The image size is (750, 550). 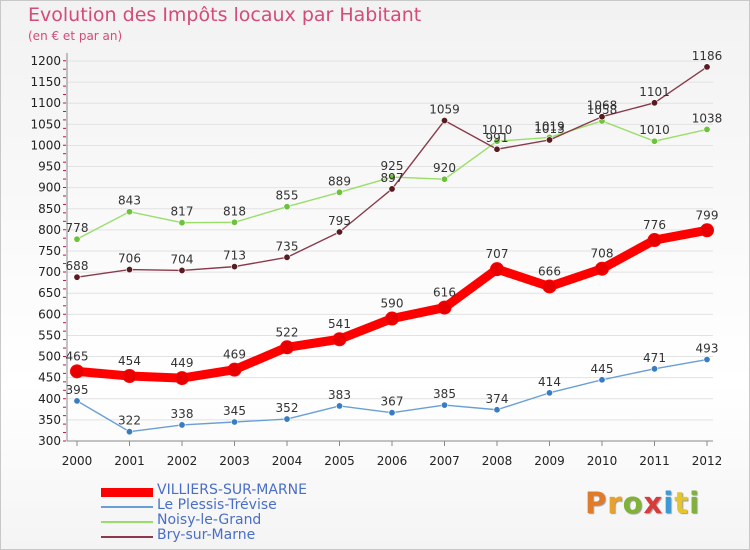 What do you see at coordinates (602, 106) in the screenshot?
I see `data-label: 1068` at bounding box center [602, 106].